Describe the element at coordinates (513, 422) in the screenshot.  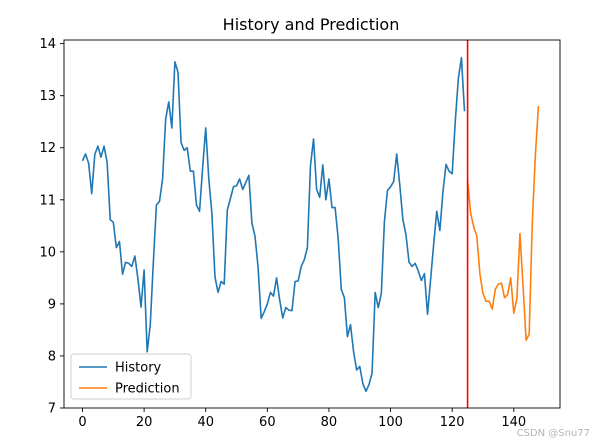
I see `x-tick-label: 140` at that location.